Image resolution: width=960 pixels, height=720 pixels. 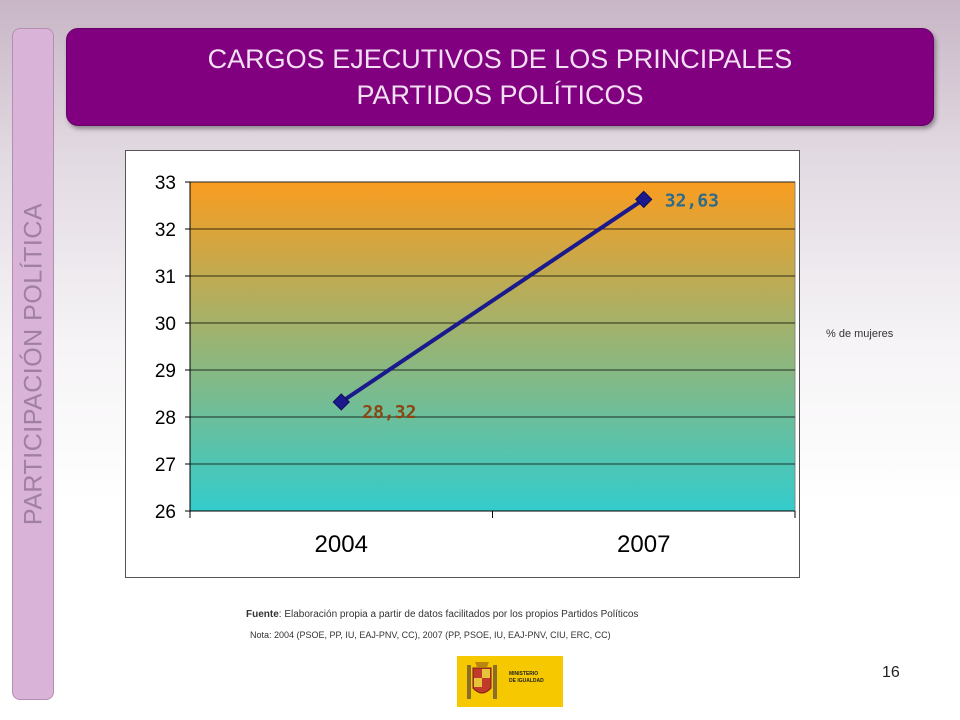 I want to click on page-number: 16, so click(x=891, y=672).